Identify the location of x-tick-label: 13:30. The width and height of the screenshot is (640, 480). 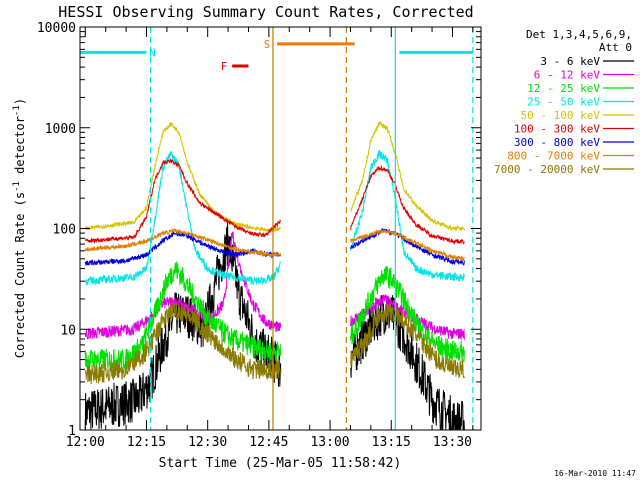
(452, 442).